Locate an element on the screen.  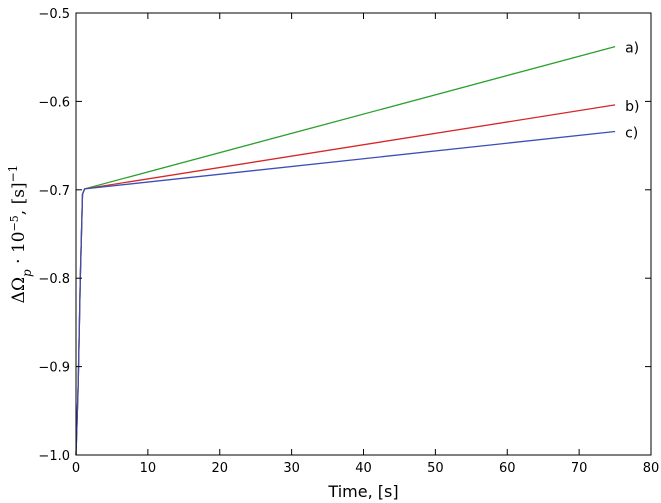
series-label-3: c) is located at coordinates (631, 133).